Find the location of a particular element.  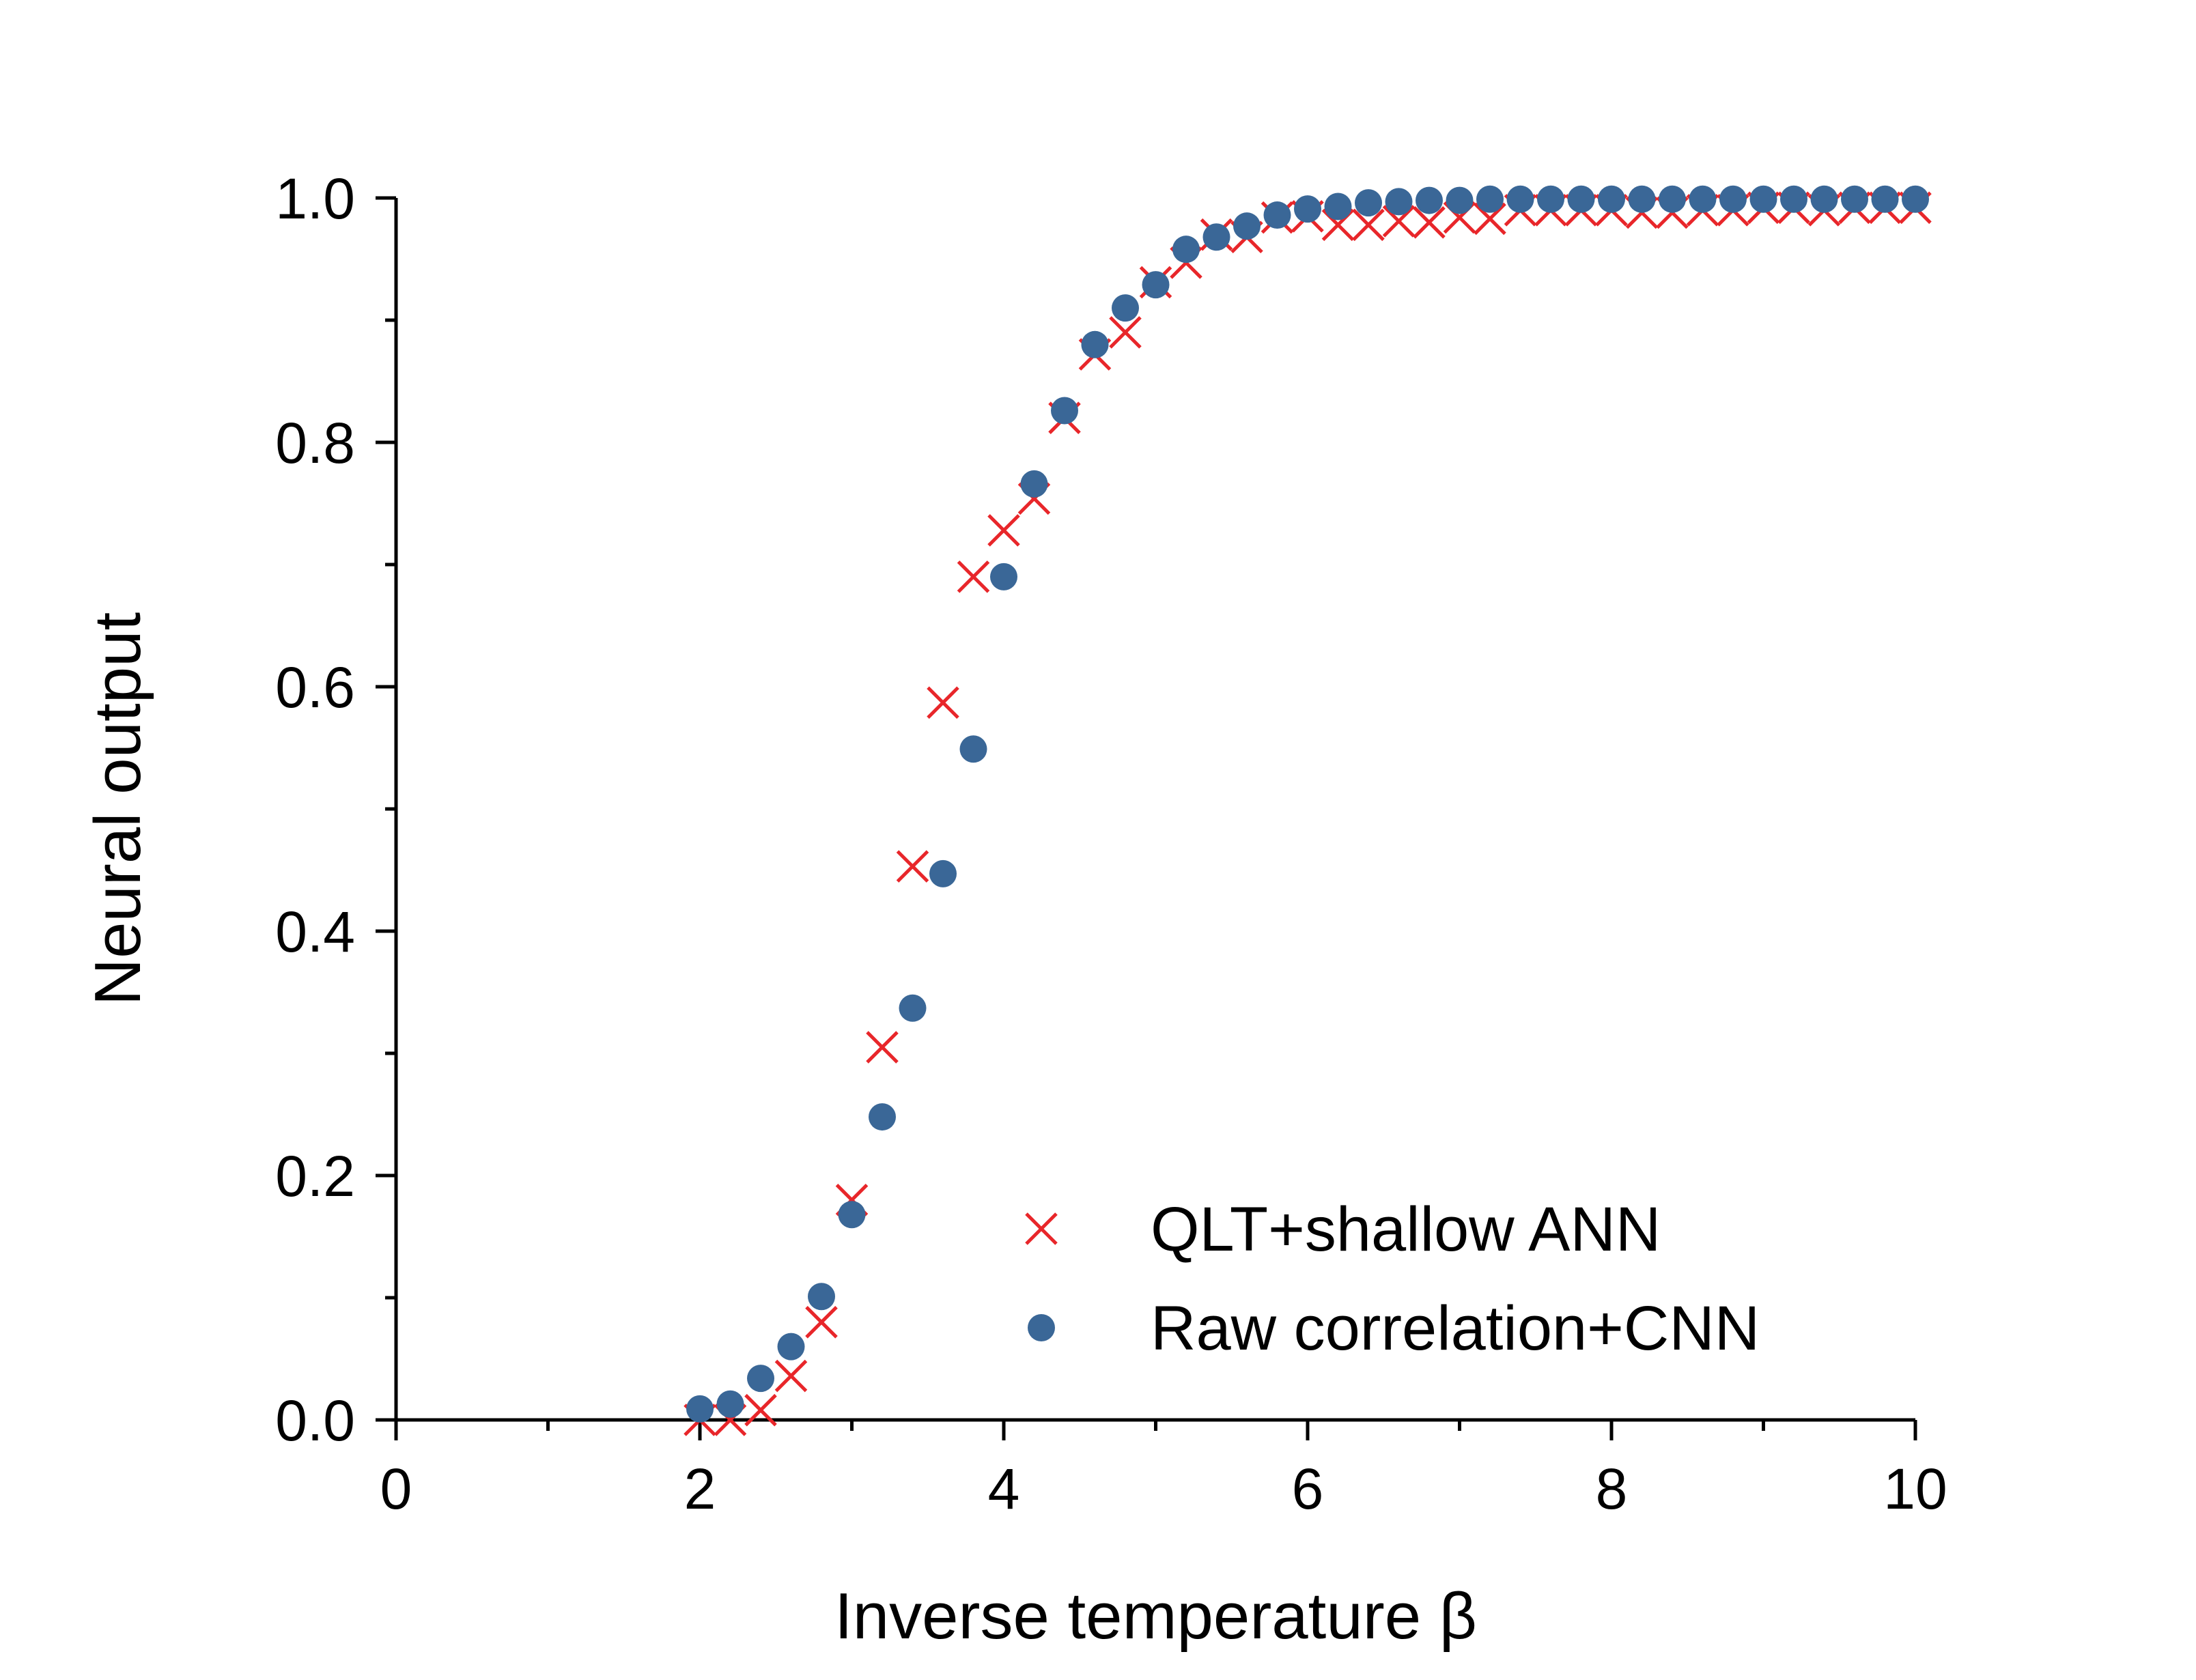

x-axis-title: Inverse temperature β is located at coordinates (1155, 1616).